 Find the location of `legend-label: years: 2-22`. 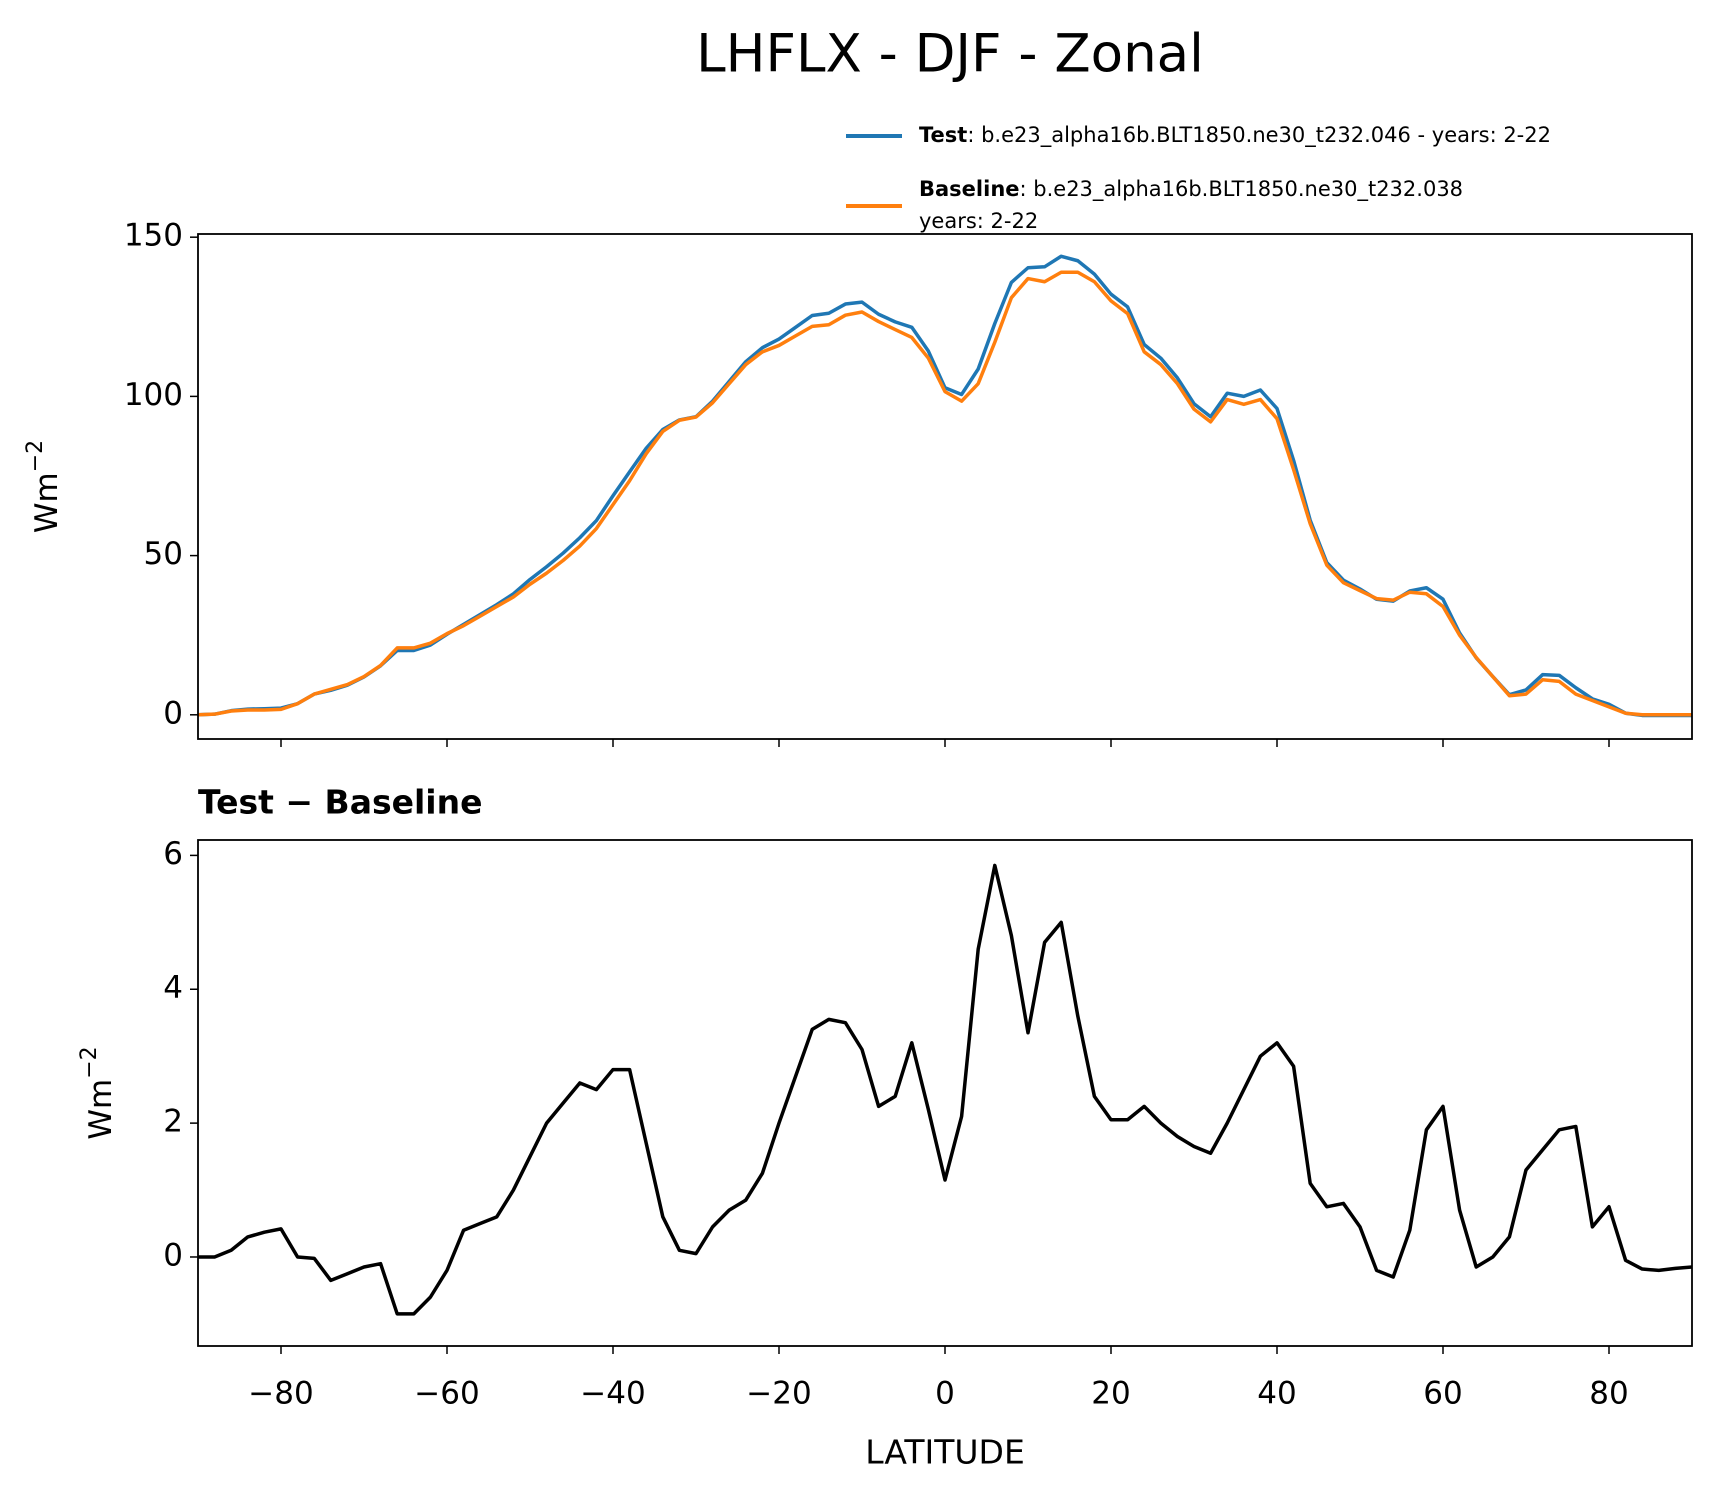

legend-label: years: 2-22 is located at coordinates (978, 221).